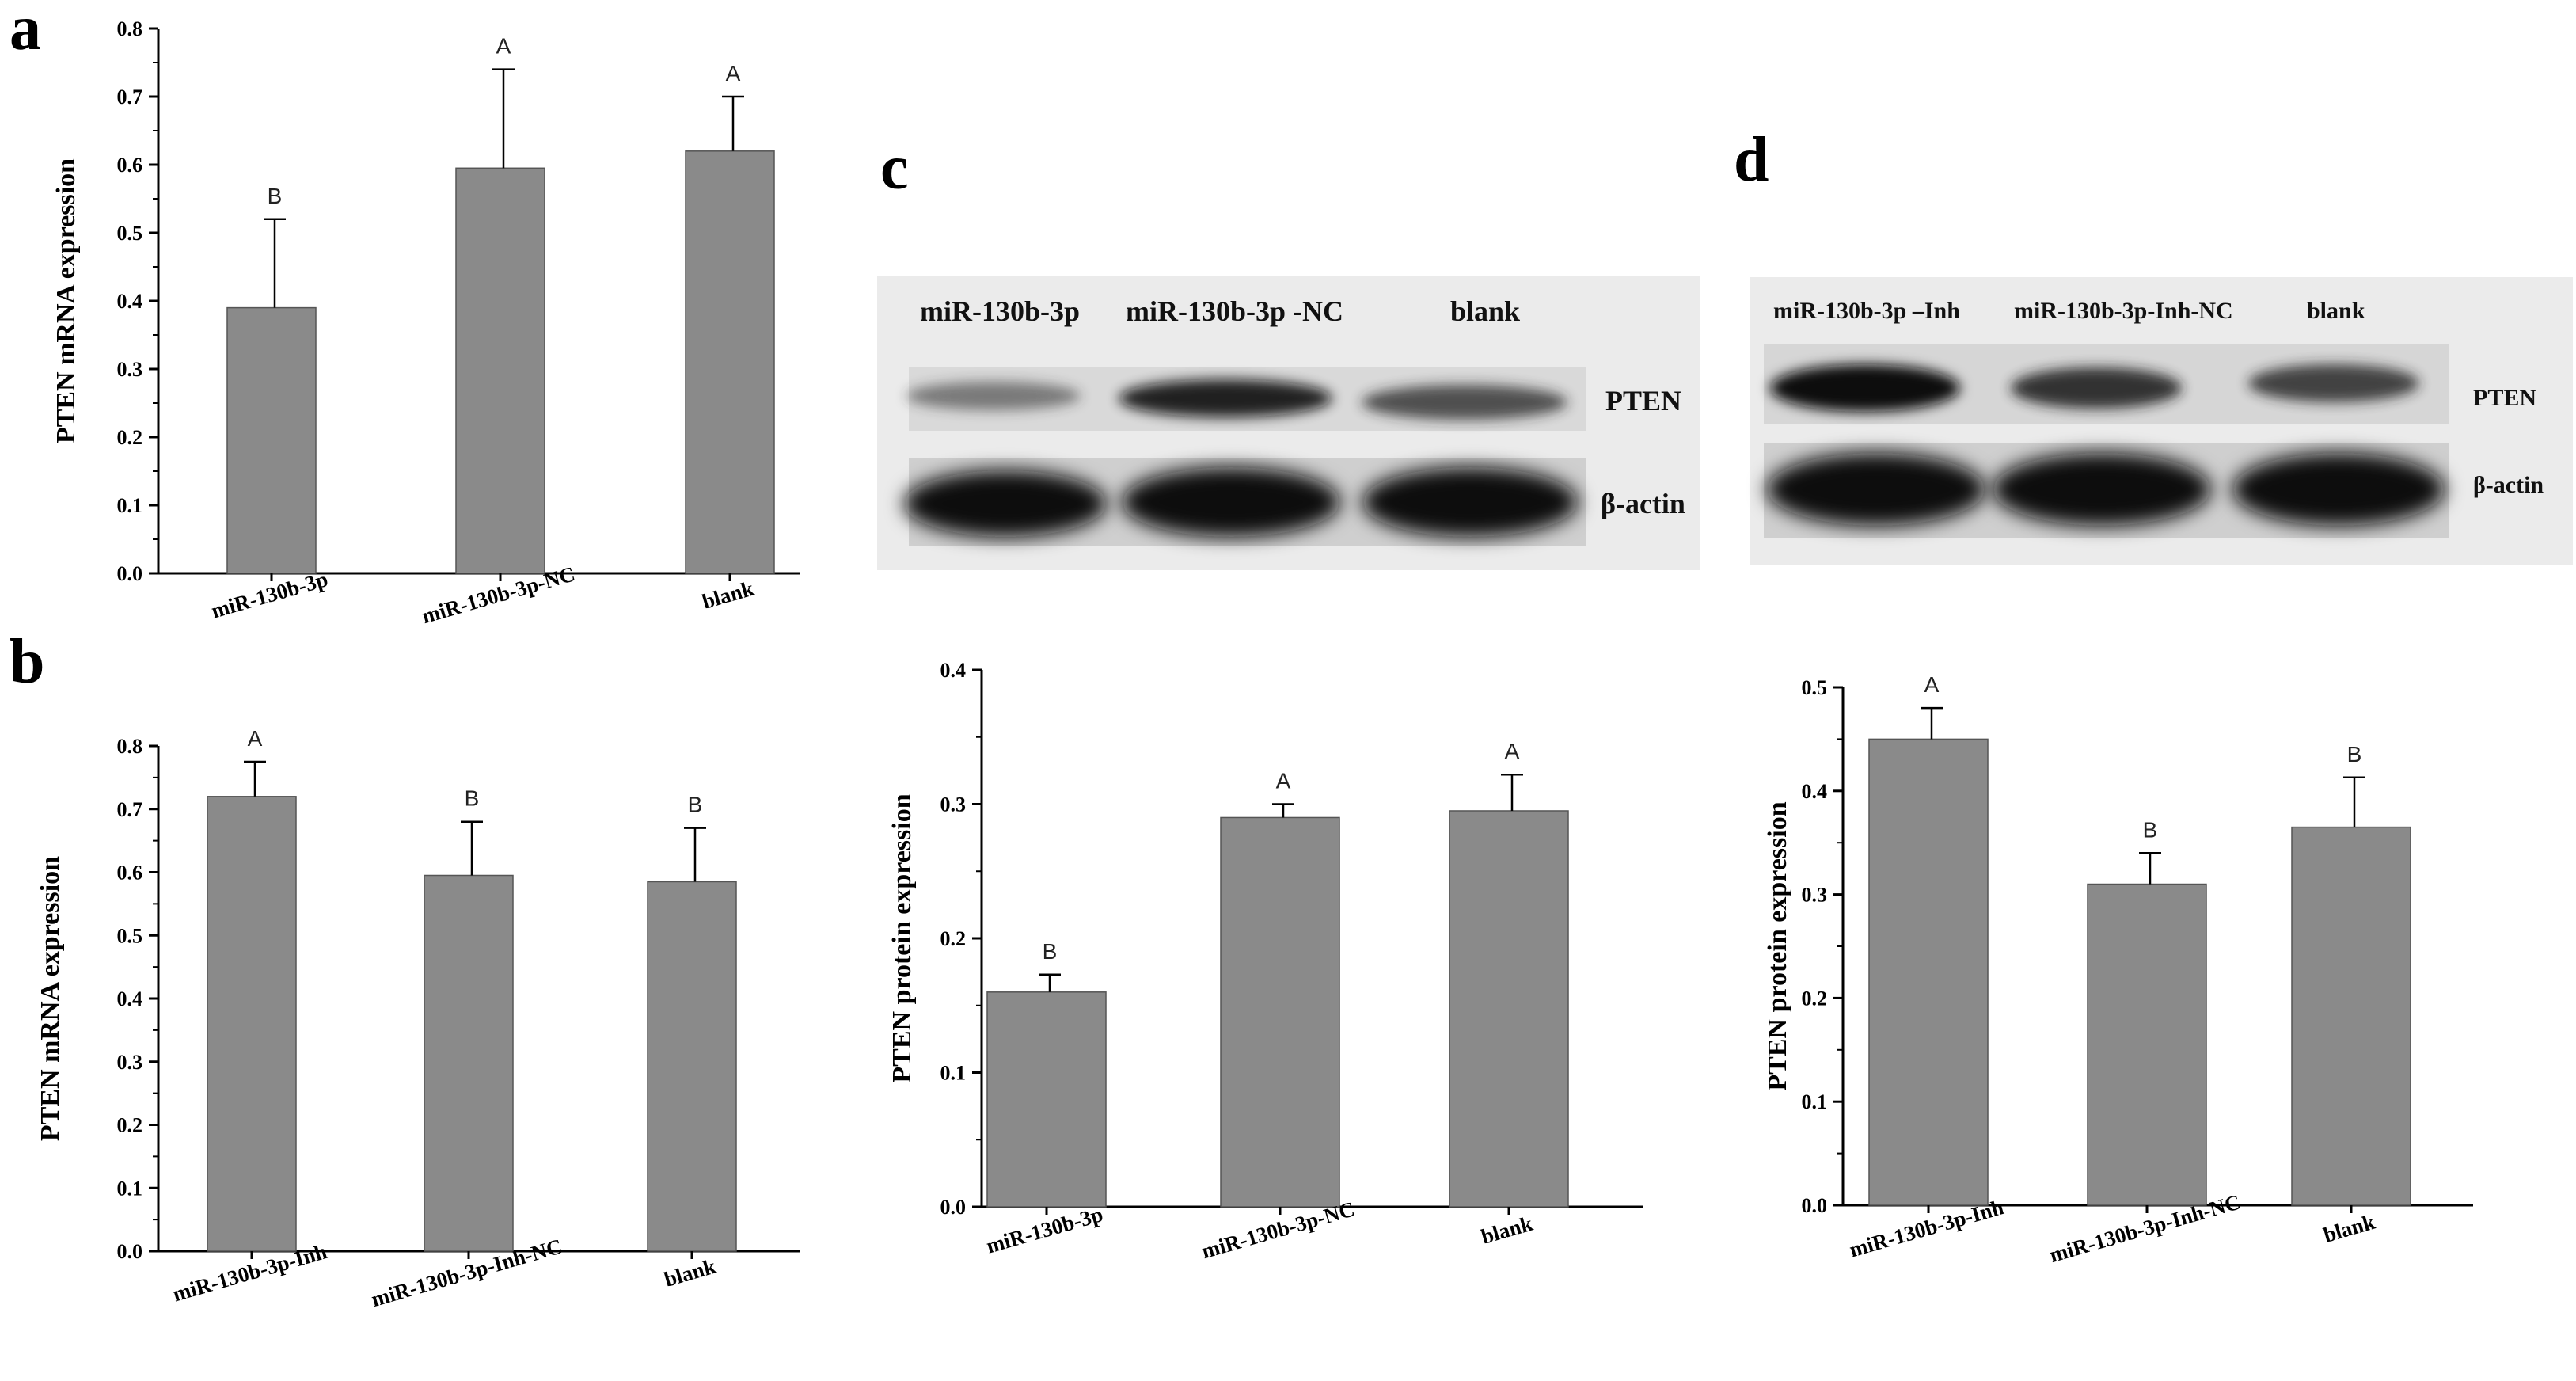 This screenshot has width=2576, height=1381. I want to click on blot-c-lane-label-2: miR-130b-3p -NC, so click(1235, 311).